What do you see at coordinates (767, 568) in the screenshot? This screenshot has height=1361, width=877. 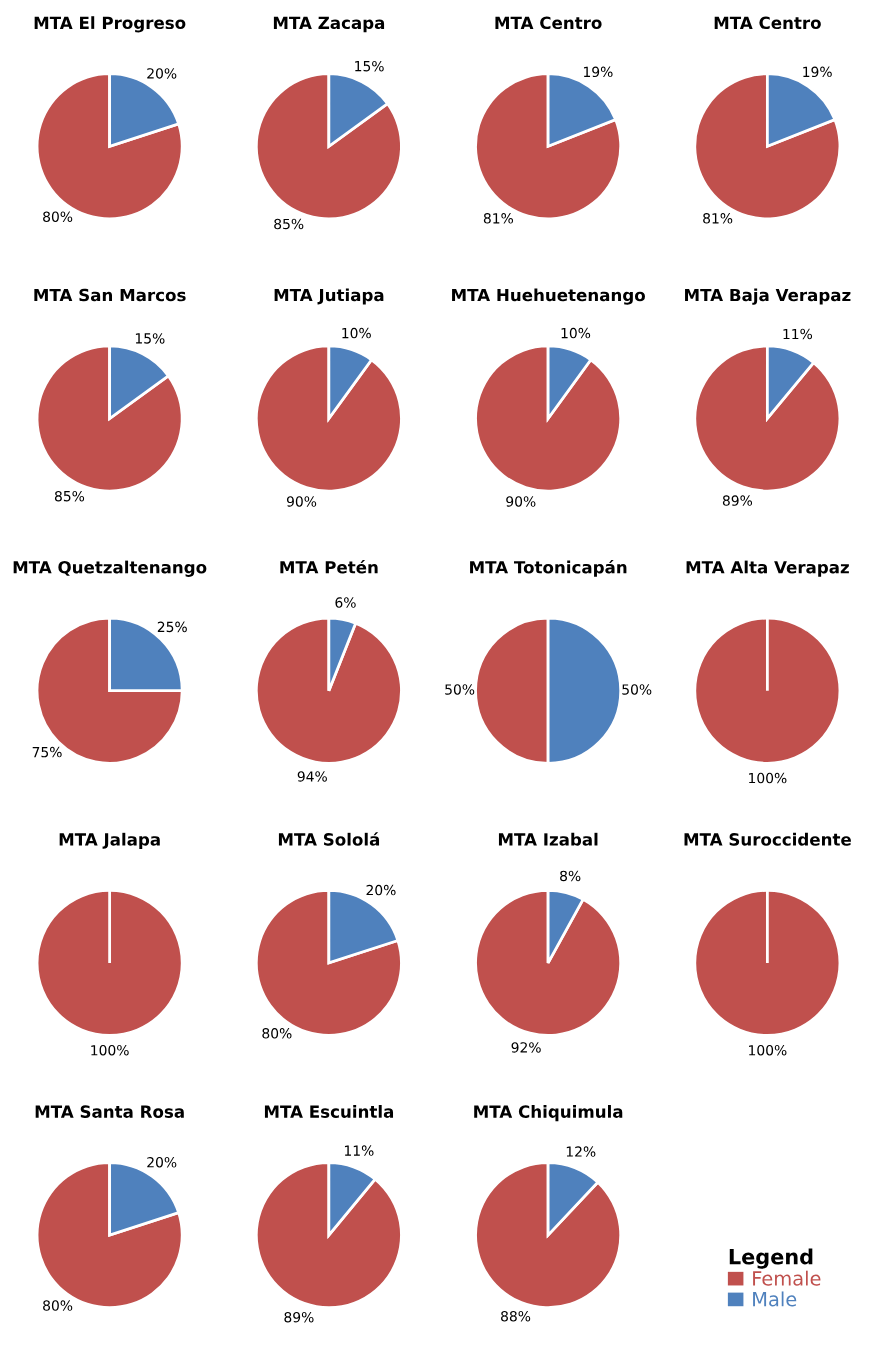 I see `chart-title: MTA Alta Verapaz` at bounding box center [767, 568].